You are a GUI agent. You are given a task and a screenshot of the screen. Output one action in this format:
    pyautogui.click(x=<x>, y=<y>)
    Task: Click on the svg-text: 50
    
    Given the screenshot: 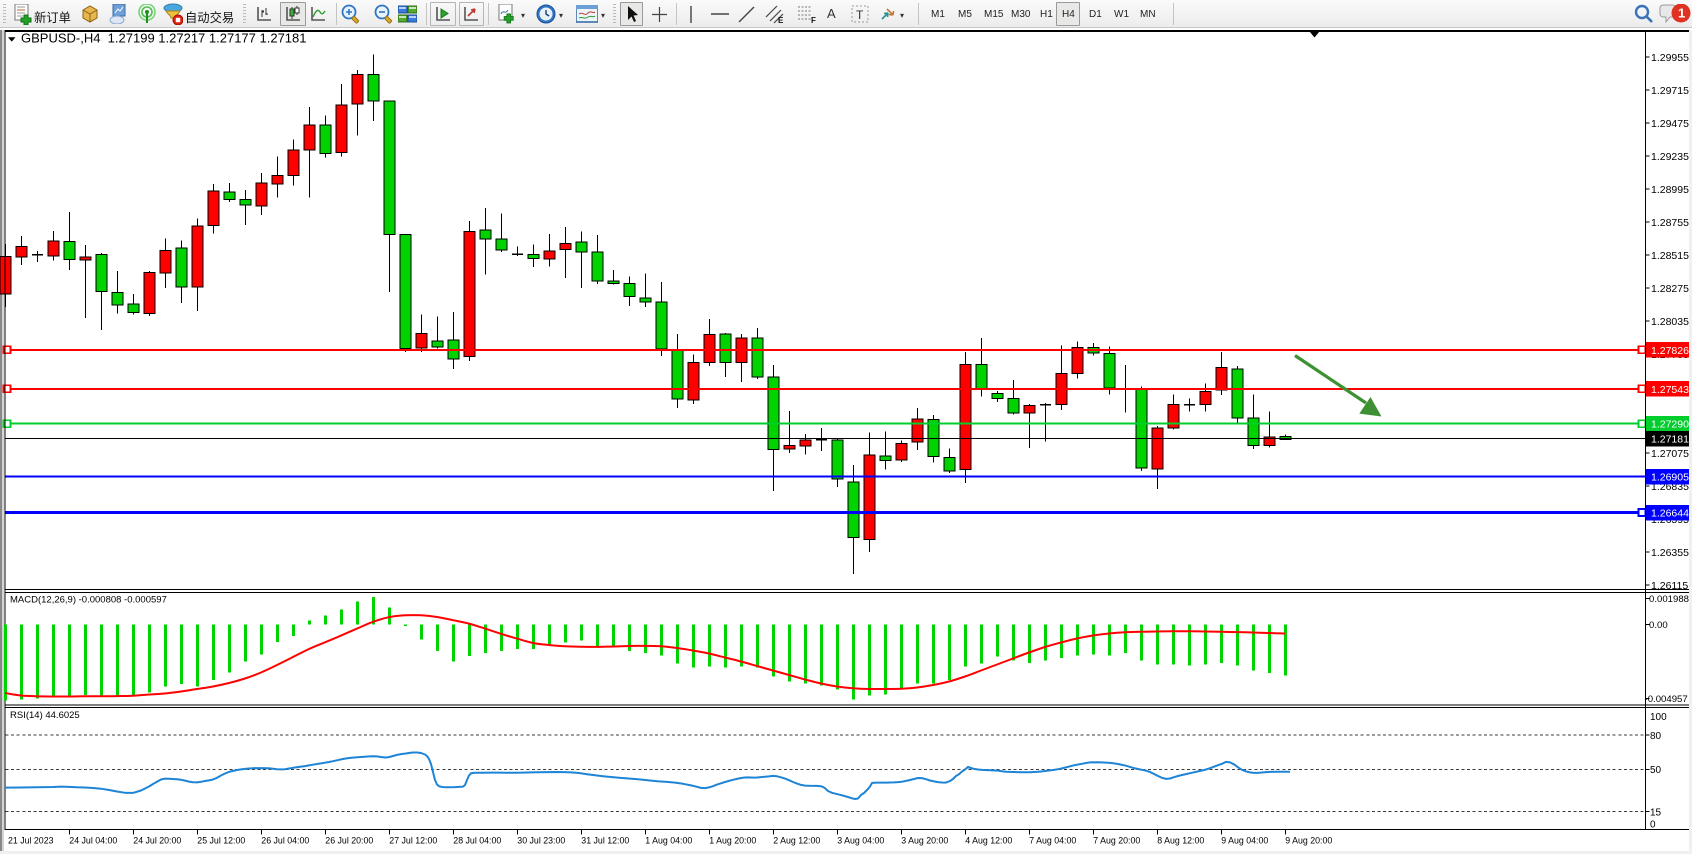 What is the action you would take?
    pyautogui.click(x=1656, y=770)
    